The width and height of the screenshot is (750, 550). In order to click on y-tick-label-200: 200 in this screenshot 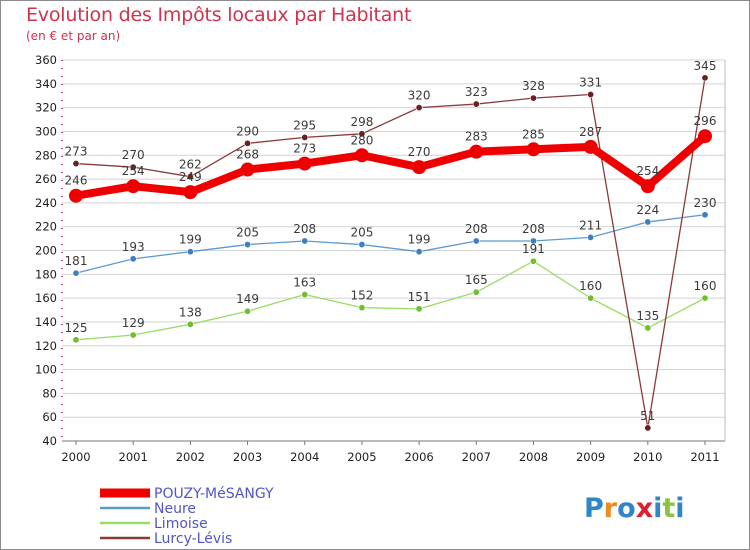, I will do `click(46, 251)`.